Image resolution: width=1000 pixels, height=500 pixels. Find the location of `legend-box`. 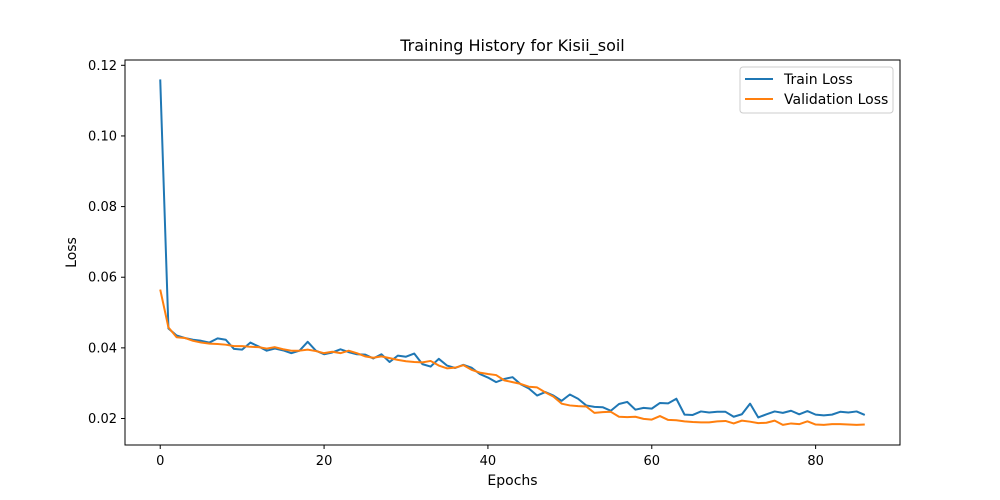

legend-box is located at coordinates (816, 90).